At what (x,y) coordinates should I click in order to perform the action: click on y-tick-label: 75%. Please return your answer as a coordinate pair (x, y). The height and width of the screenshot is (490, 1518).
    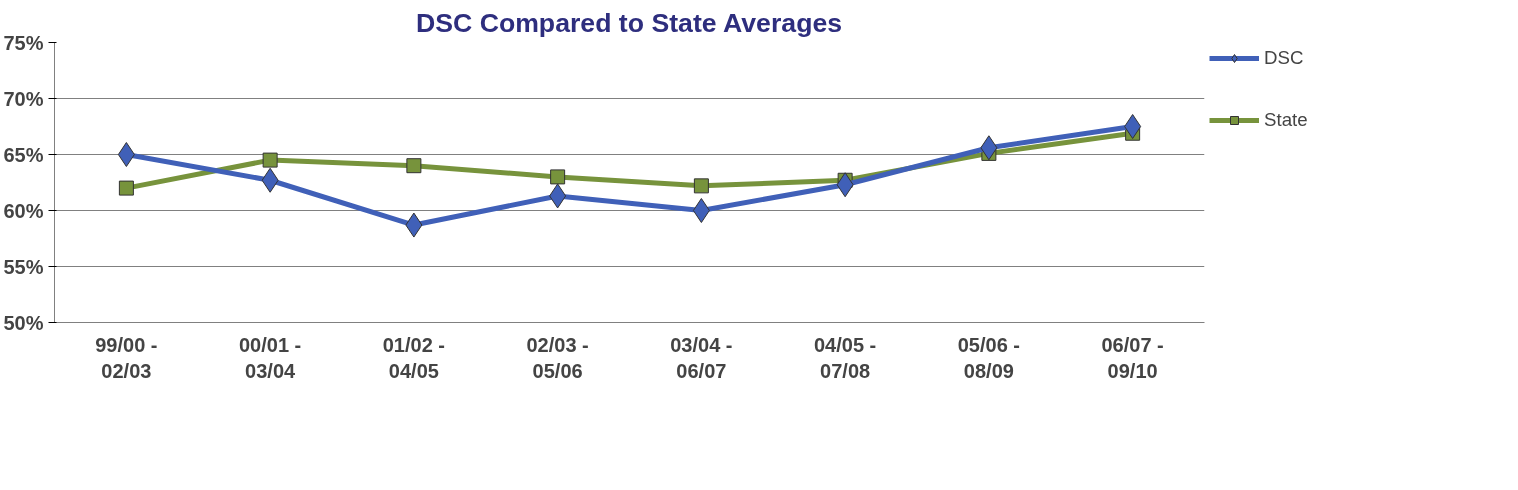
    Looking at the image, I should click on (23, 42).